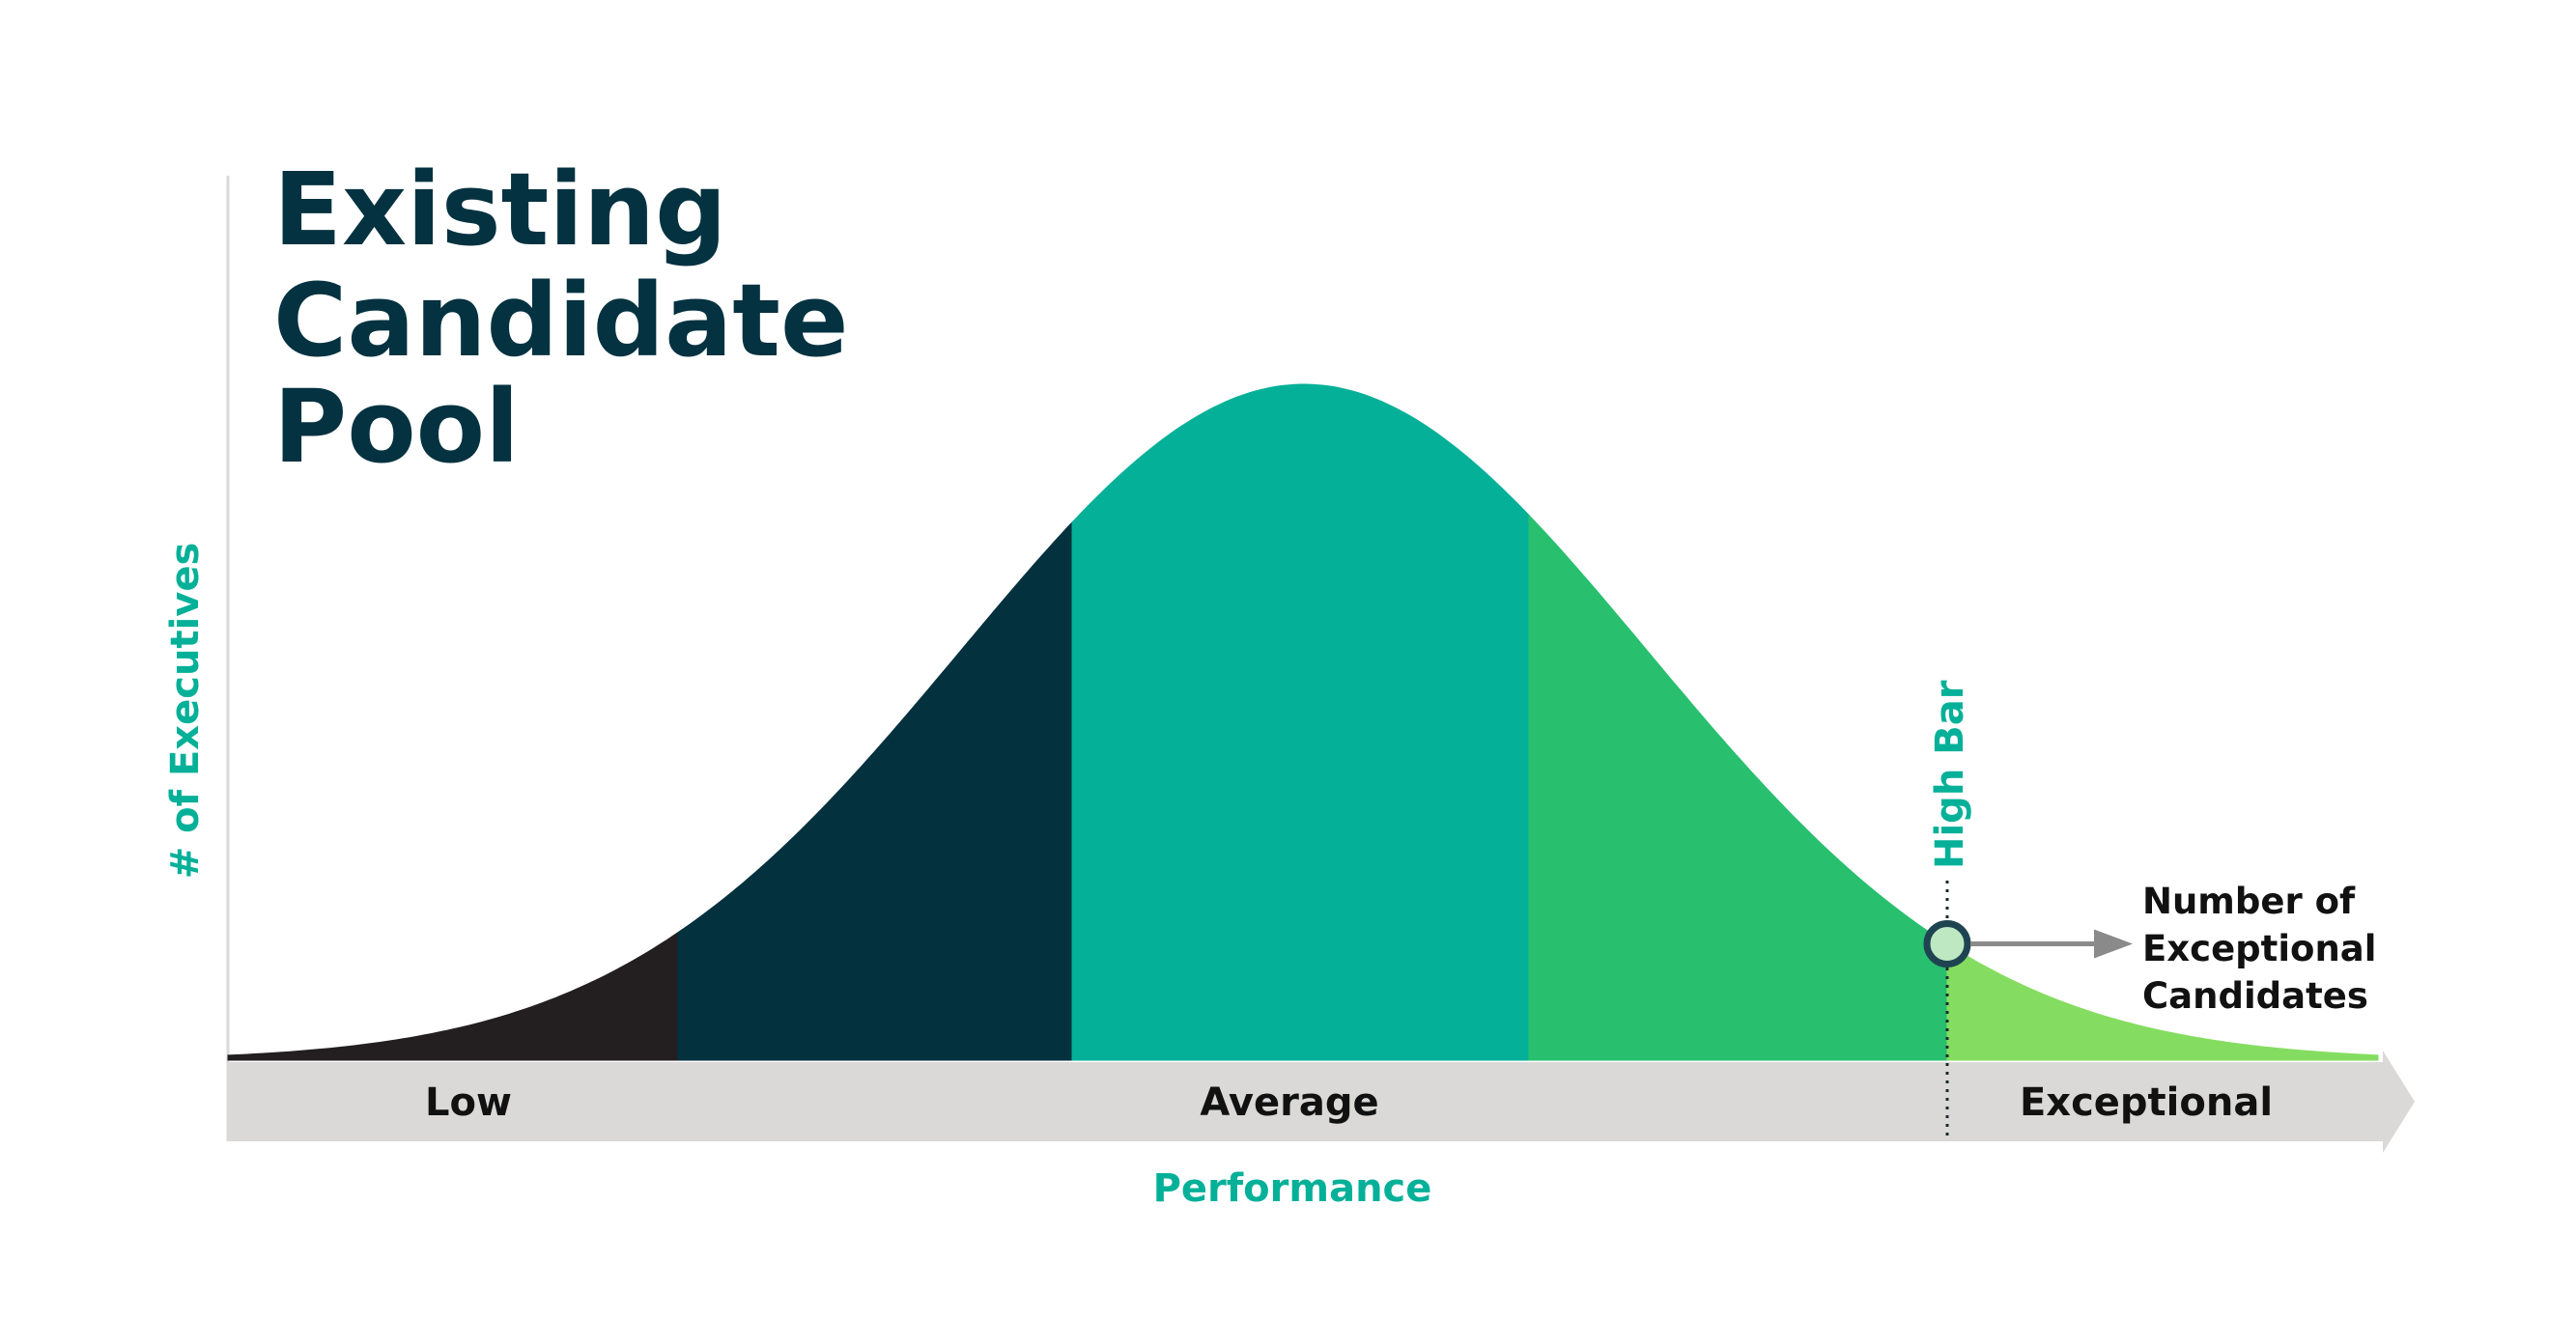  What do you see at coordinates (396, 427) in the screenshot?
I see `title-line: Pool` at bounding box center [396, 427].